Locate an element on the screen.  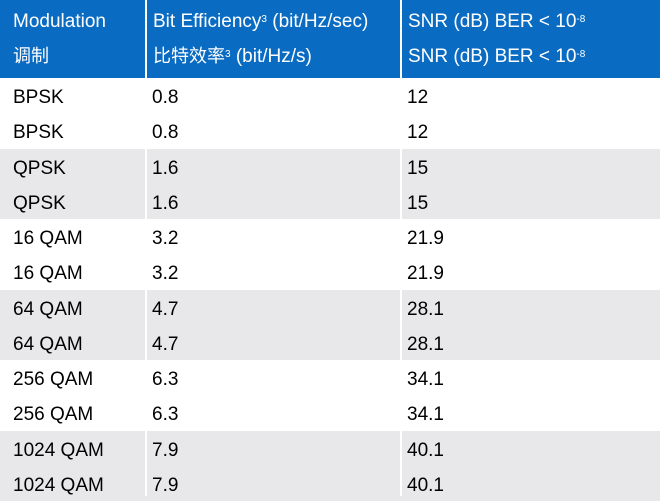
header-snr-zh: SNR (dB) BER < 10-8 is located at coordinates (496, 57).